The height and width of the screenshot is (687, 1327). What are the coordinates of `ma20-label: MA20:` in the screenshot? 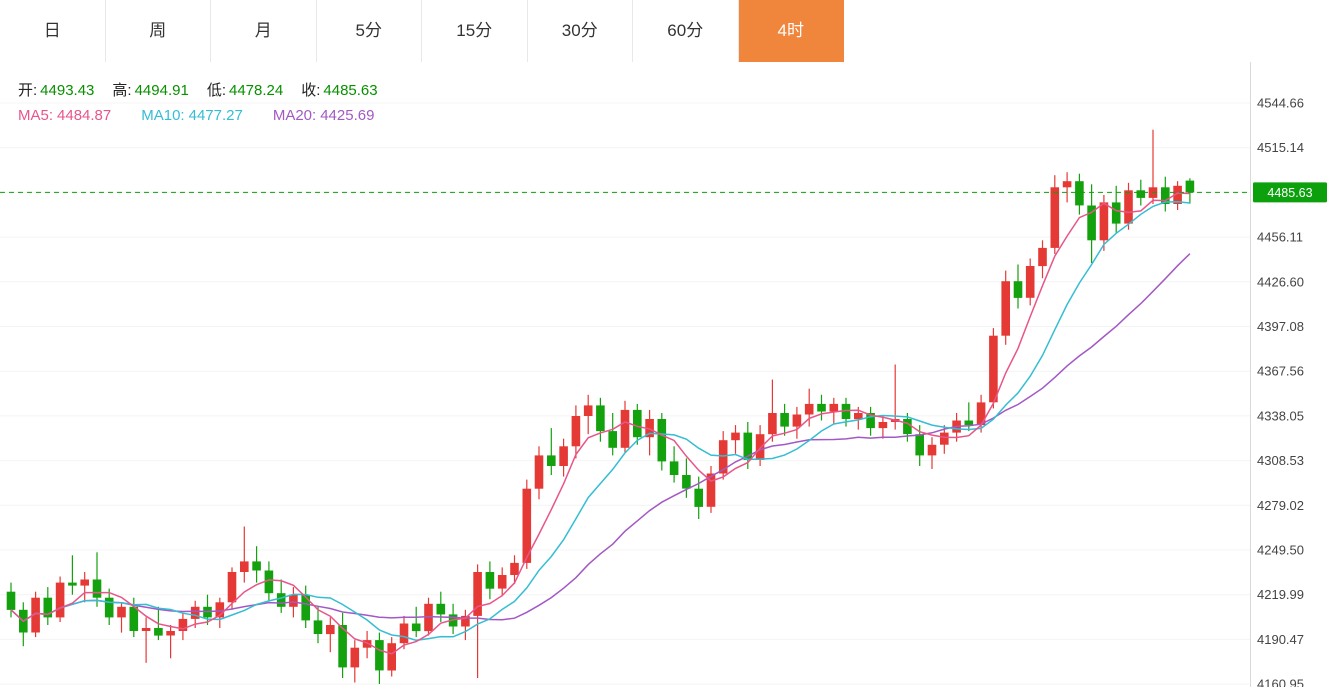 It's located at (294, 115).